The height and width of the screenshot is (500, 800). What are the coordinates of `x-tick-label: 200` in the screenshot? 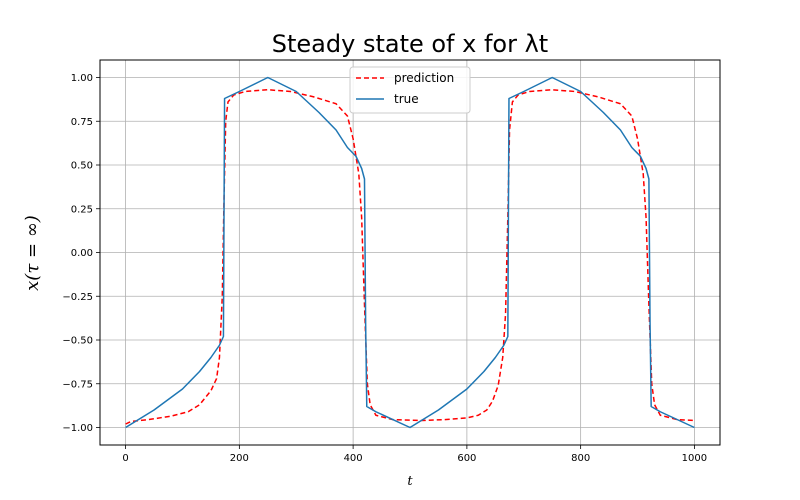 It's located at (239, 458).